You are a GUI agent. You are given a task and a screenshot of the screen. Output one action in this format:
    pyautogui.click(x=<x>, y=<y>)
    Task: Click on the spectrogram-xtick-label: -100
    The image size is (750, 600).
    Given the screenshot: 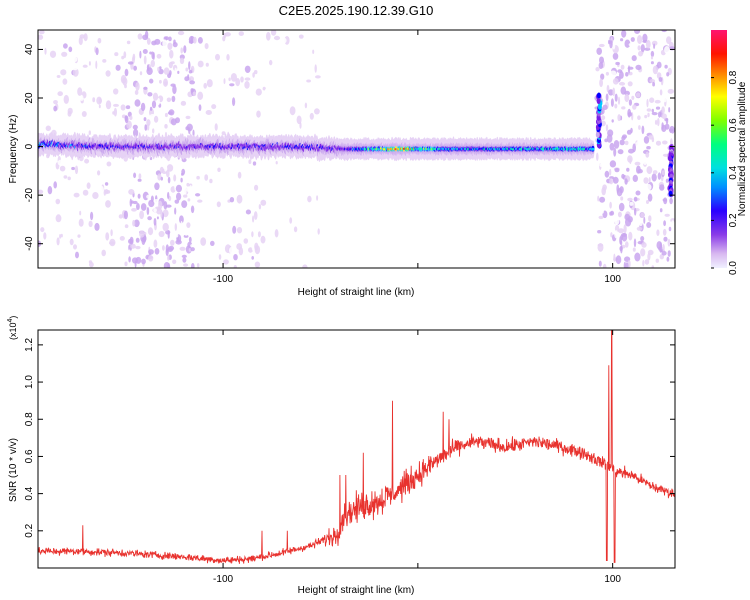 What is the action you would take?
    pyautogui.click(x=223, y=279)
    